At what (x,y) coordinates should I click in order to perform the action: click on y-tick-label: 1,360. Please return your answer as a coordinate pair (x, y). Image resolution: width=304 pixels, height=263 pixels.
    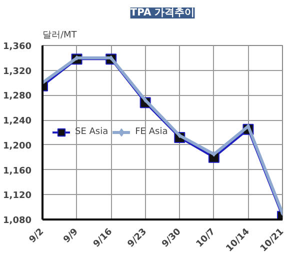
    Looking at the image, I should click on (17, 47).